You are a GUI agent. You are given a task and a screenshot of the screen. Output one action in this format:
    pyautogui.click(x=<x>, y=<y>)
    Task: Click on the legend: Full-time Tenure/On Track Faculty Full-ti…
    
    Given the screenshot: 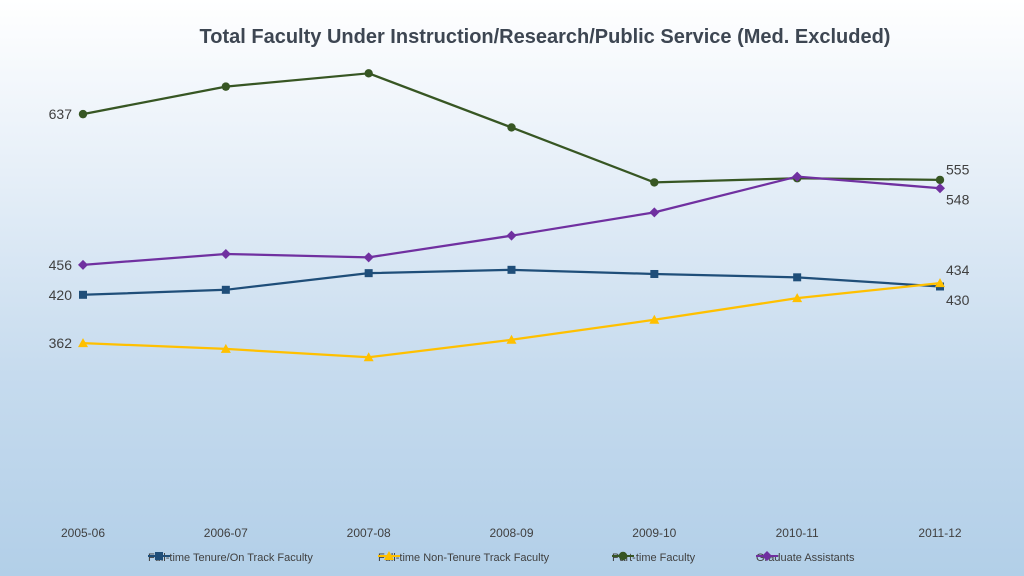 What is the action you would take?
    pyautogui.click(x=512, y=559)
    